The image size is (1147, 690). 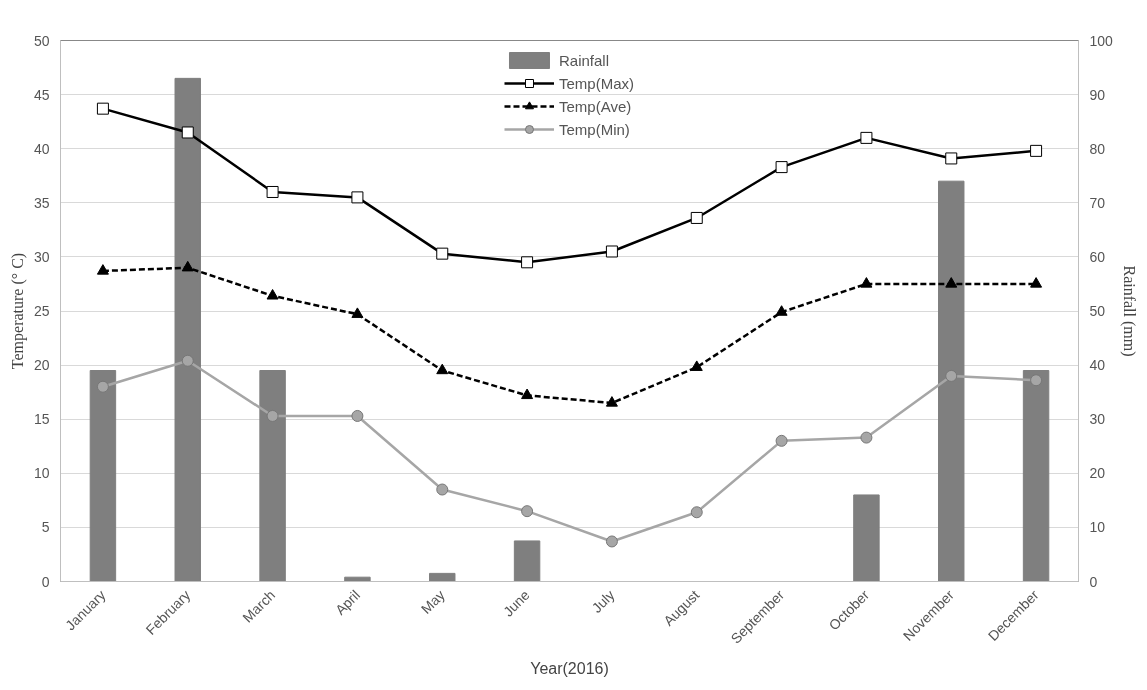 I want to click on y-tick-label: 30, so click(x=41, y=256).